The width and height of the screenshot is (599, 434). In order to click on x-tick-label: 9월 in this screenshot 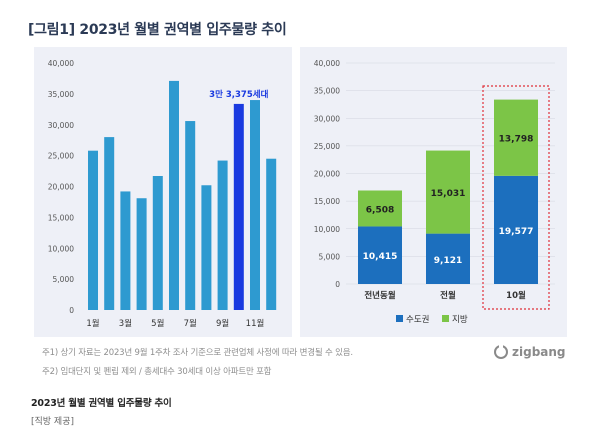, I will do `click(222, 323)`.